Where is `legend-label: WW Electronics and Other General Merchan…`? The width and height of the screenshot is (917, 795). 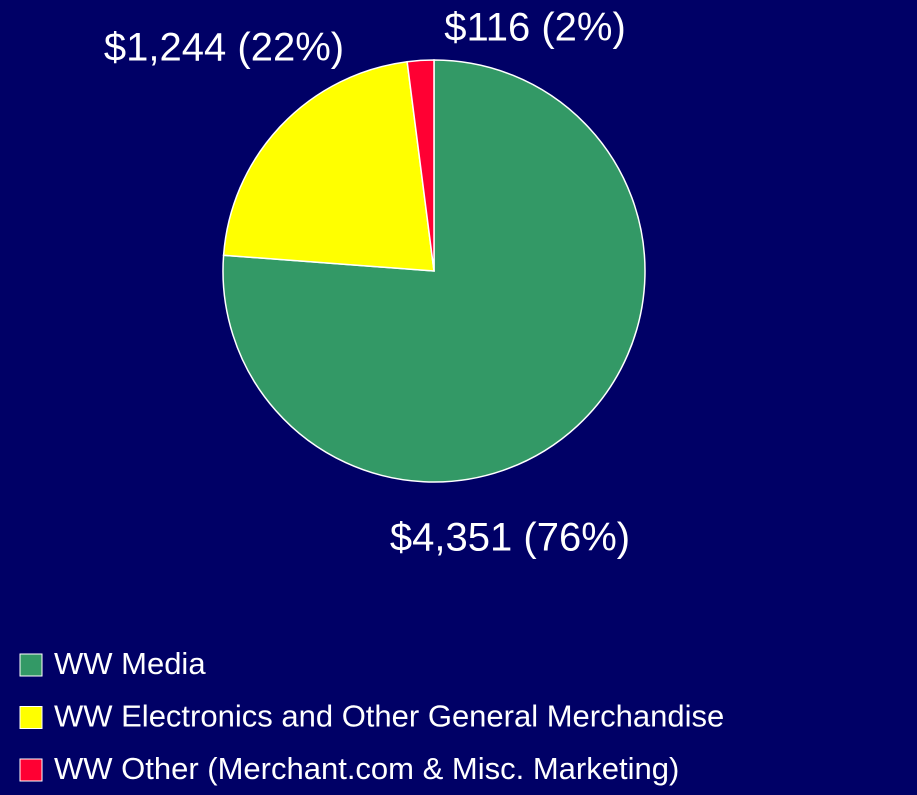 legend-label: WW Electronics and Other General Merchan… is located at coordinates (389, 716).